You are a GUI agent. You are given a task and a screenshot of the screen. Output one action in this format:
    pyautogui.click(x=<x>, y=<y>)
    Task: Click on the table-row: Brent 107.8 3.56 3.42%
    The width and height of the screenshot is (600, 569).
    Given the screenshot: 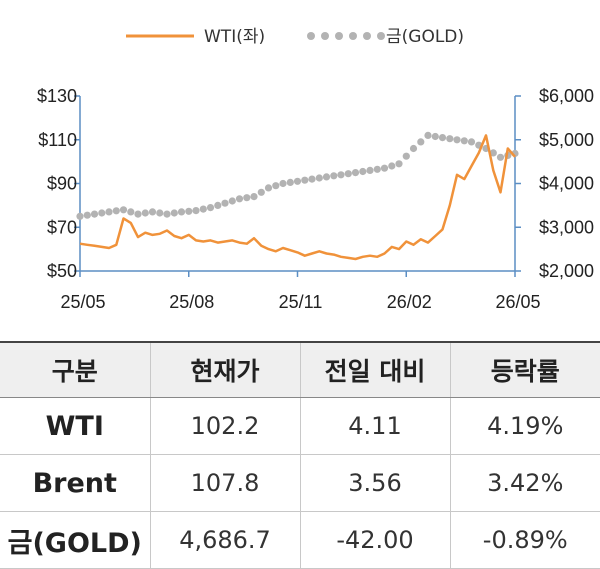 What is the action you would take?
    pyautogui.click(x=300, y=483)
    